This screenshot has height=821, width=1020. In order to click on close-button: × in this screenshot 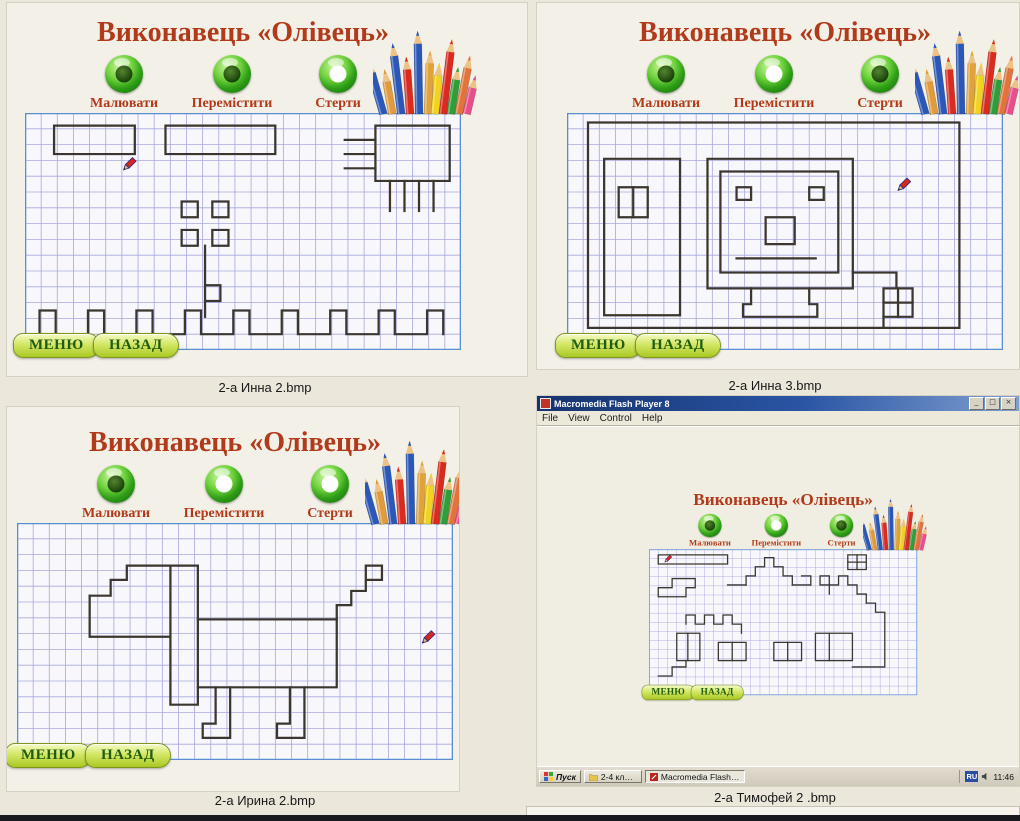, I will do `click(1008, 403)`.